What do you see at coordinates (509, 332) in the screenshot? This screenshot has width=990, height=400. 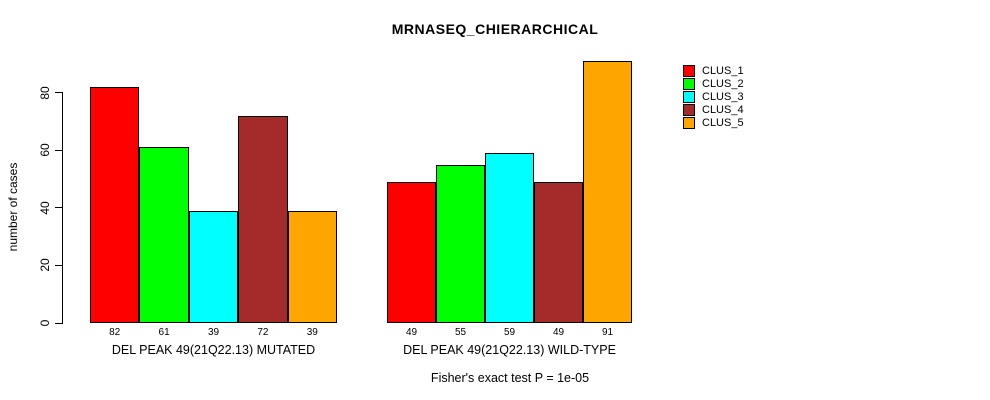 I see `bar-value-label: 59` at bounding box center [509, 332].